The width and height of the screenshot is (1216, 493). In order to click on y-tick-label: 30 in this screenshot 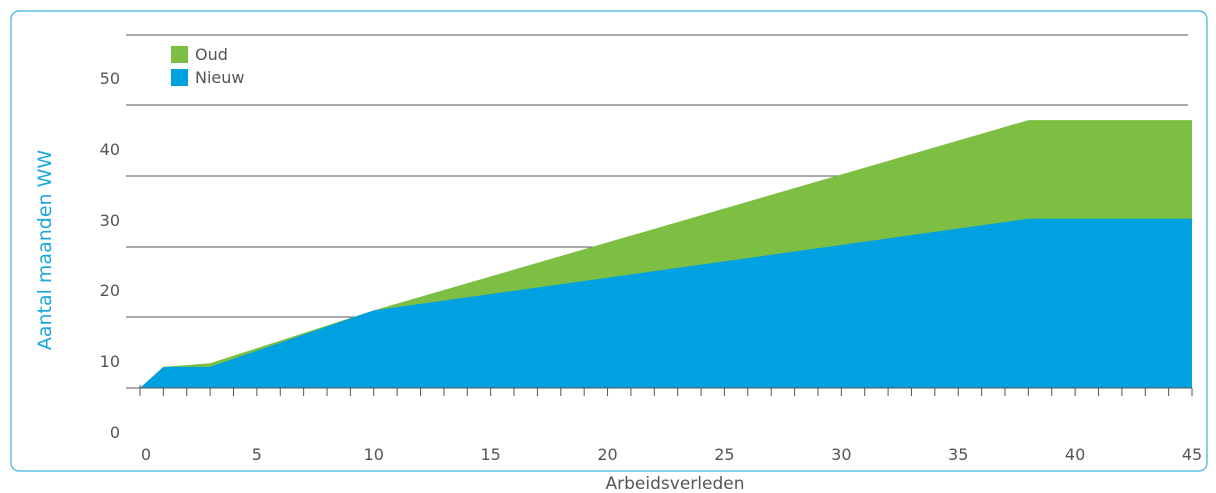, I will do `click(110, 220)`.